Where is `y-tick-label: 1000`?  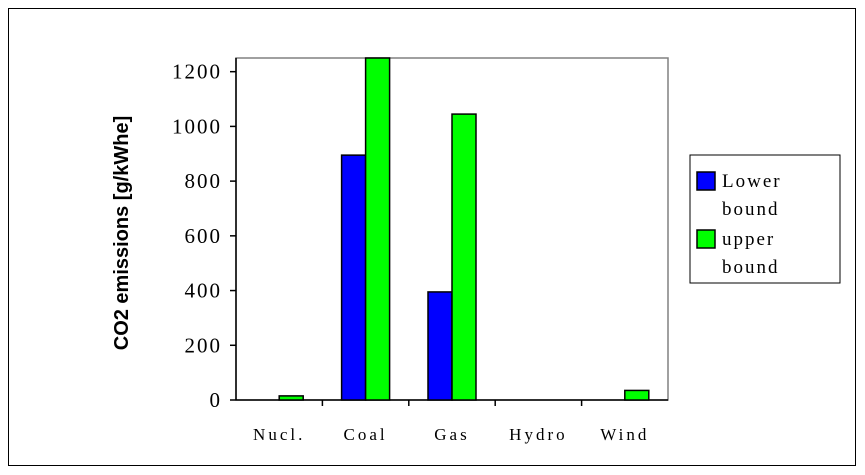 y-tick-label: 1000 is located at coordinates (197, 126).